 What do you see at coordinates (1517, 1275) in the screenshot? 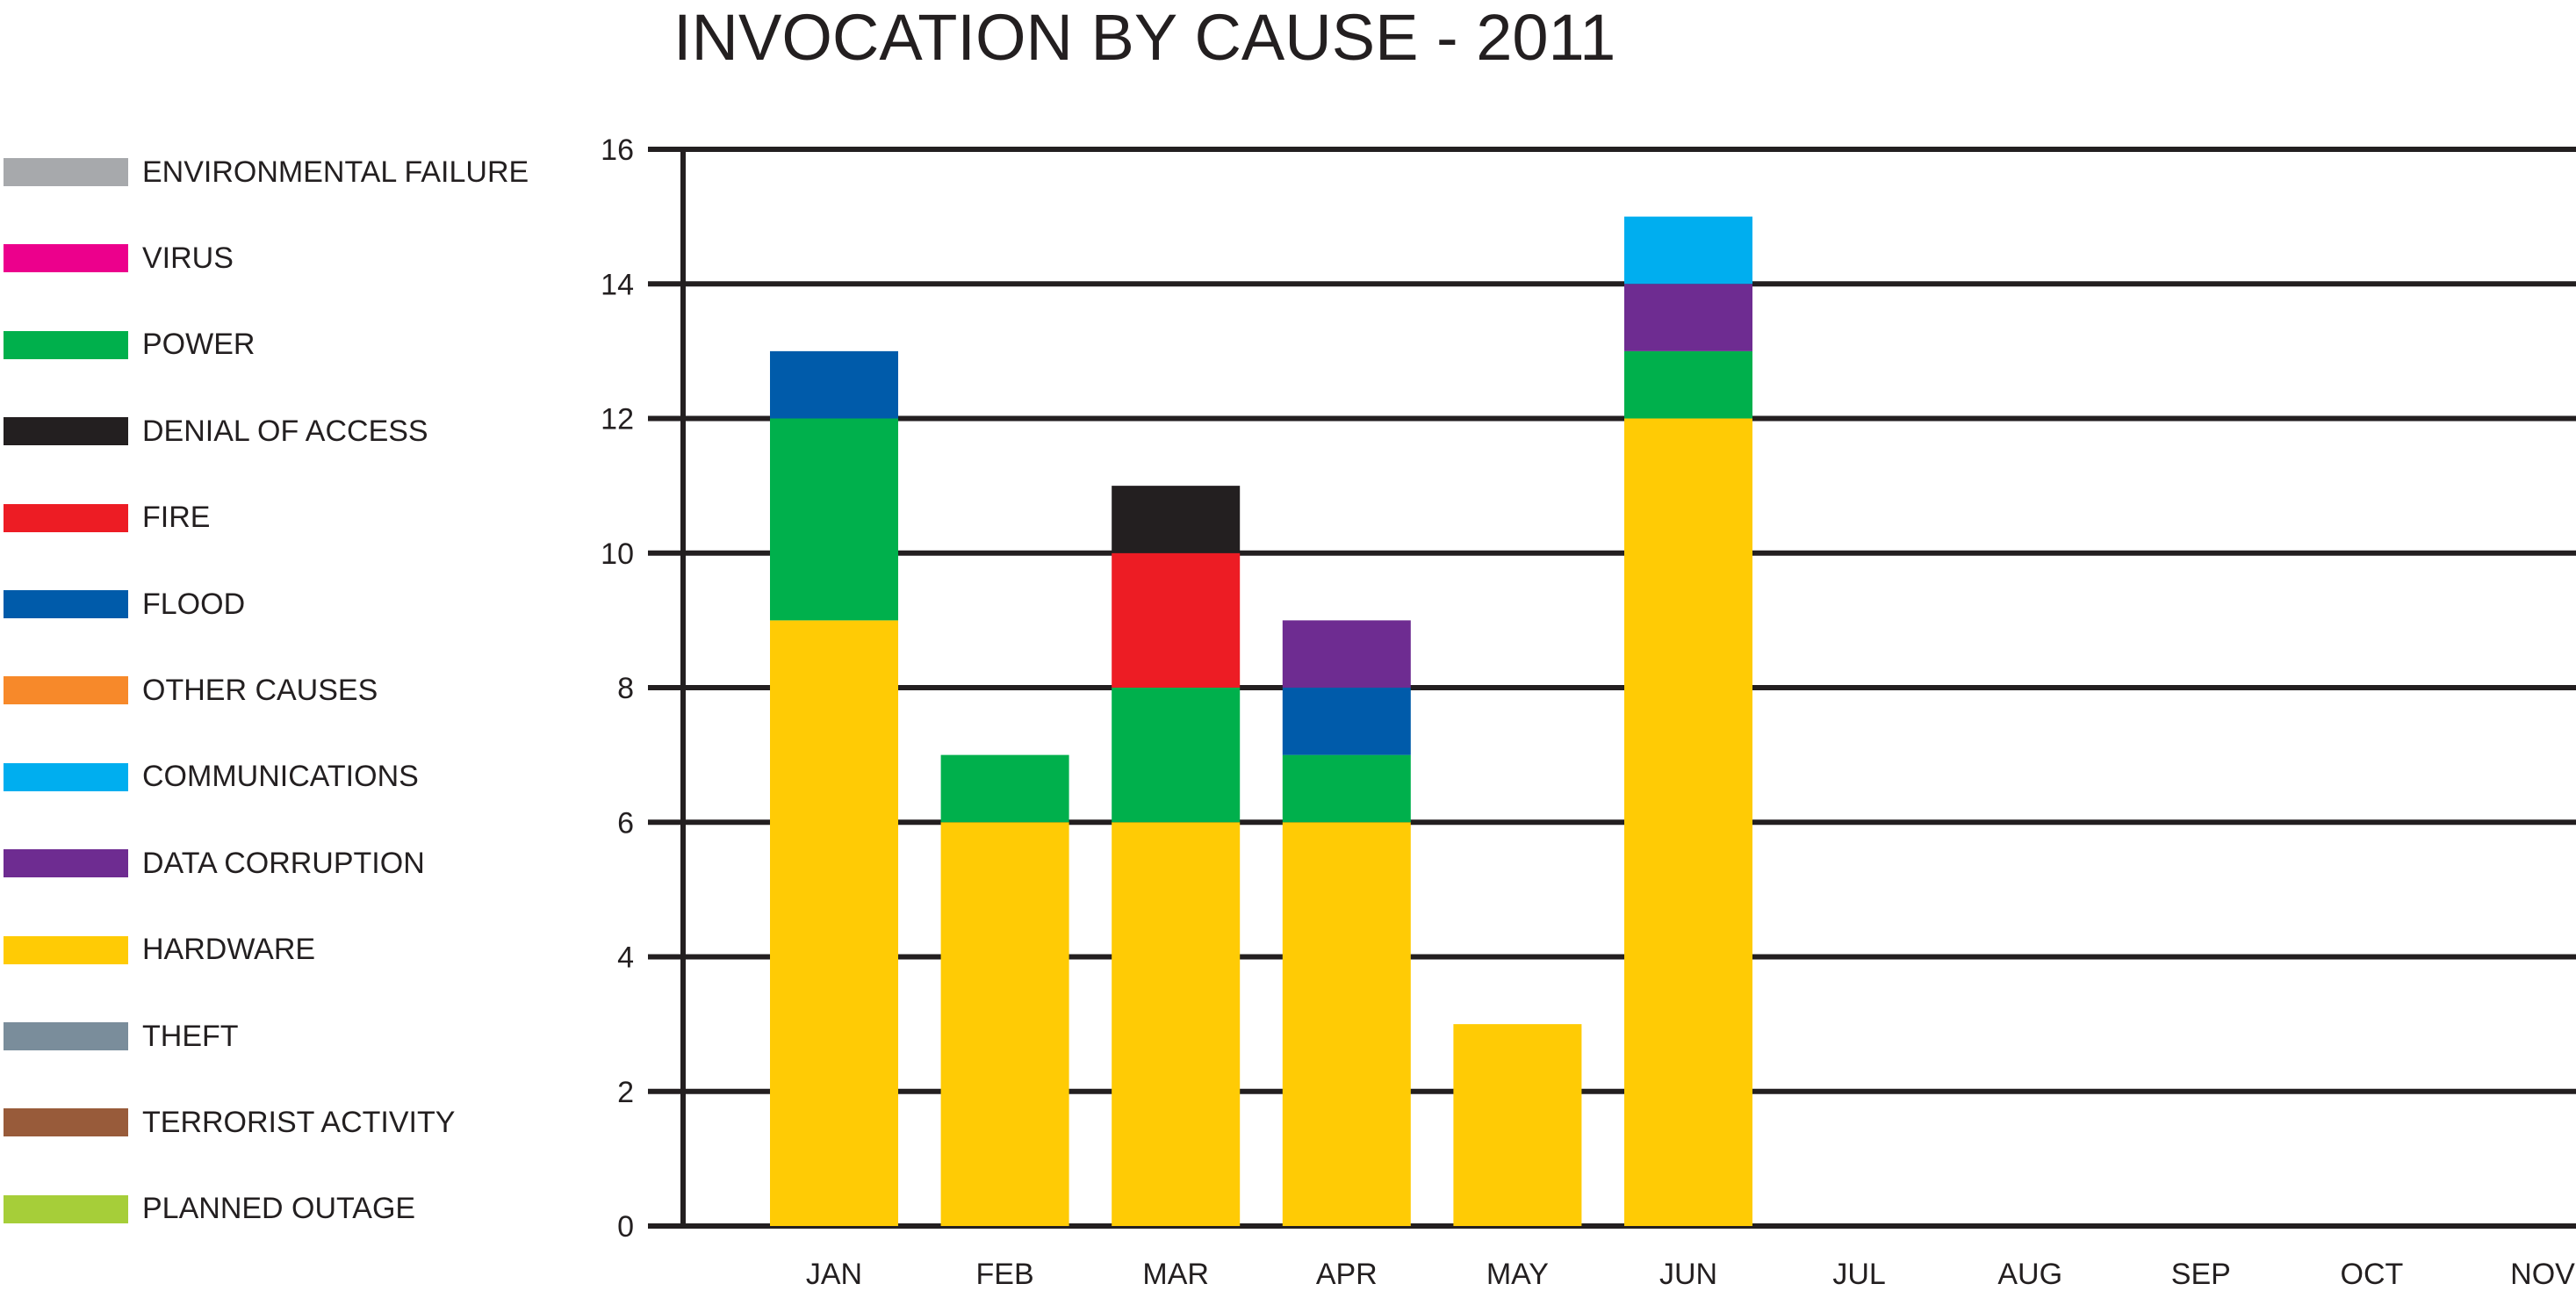
I see `x-tick-label: MAY` at bounding box center [1517, 1275].